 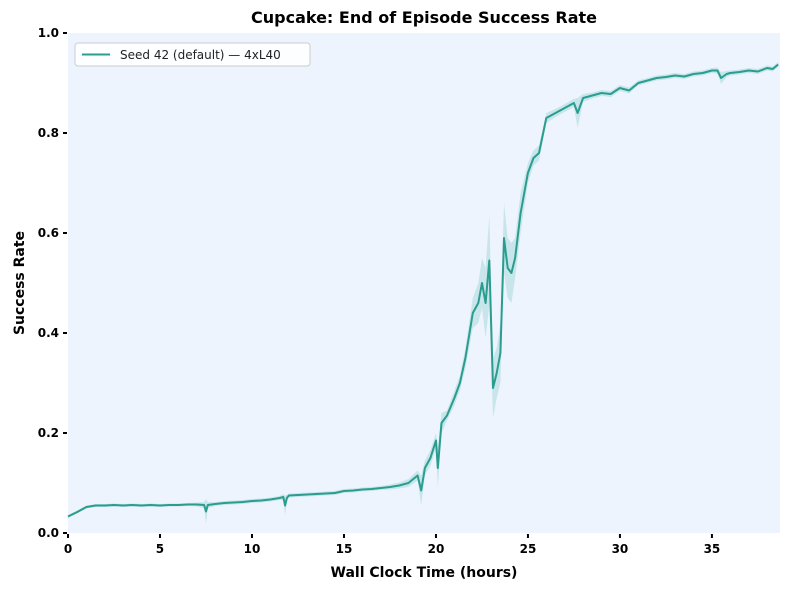 What do you see at coordinates (424, 573) in the screenshot?
I see `x-axis-label: Wall Clock Time (hours)` at bounding box center [424, 573].